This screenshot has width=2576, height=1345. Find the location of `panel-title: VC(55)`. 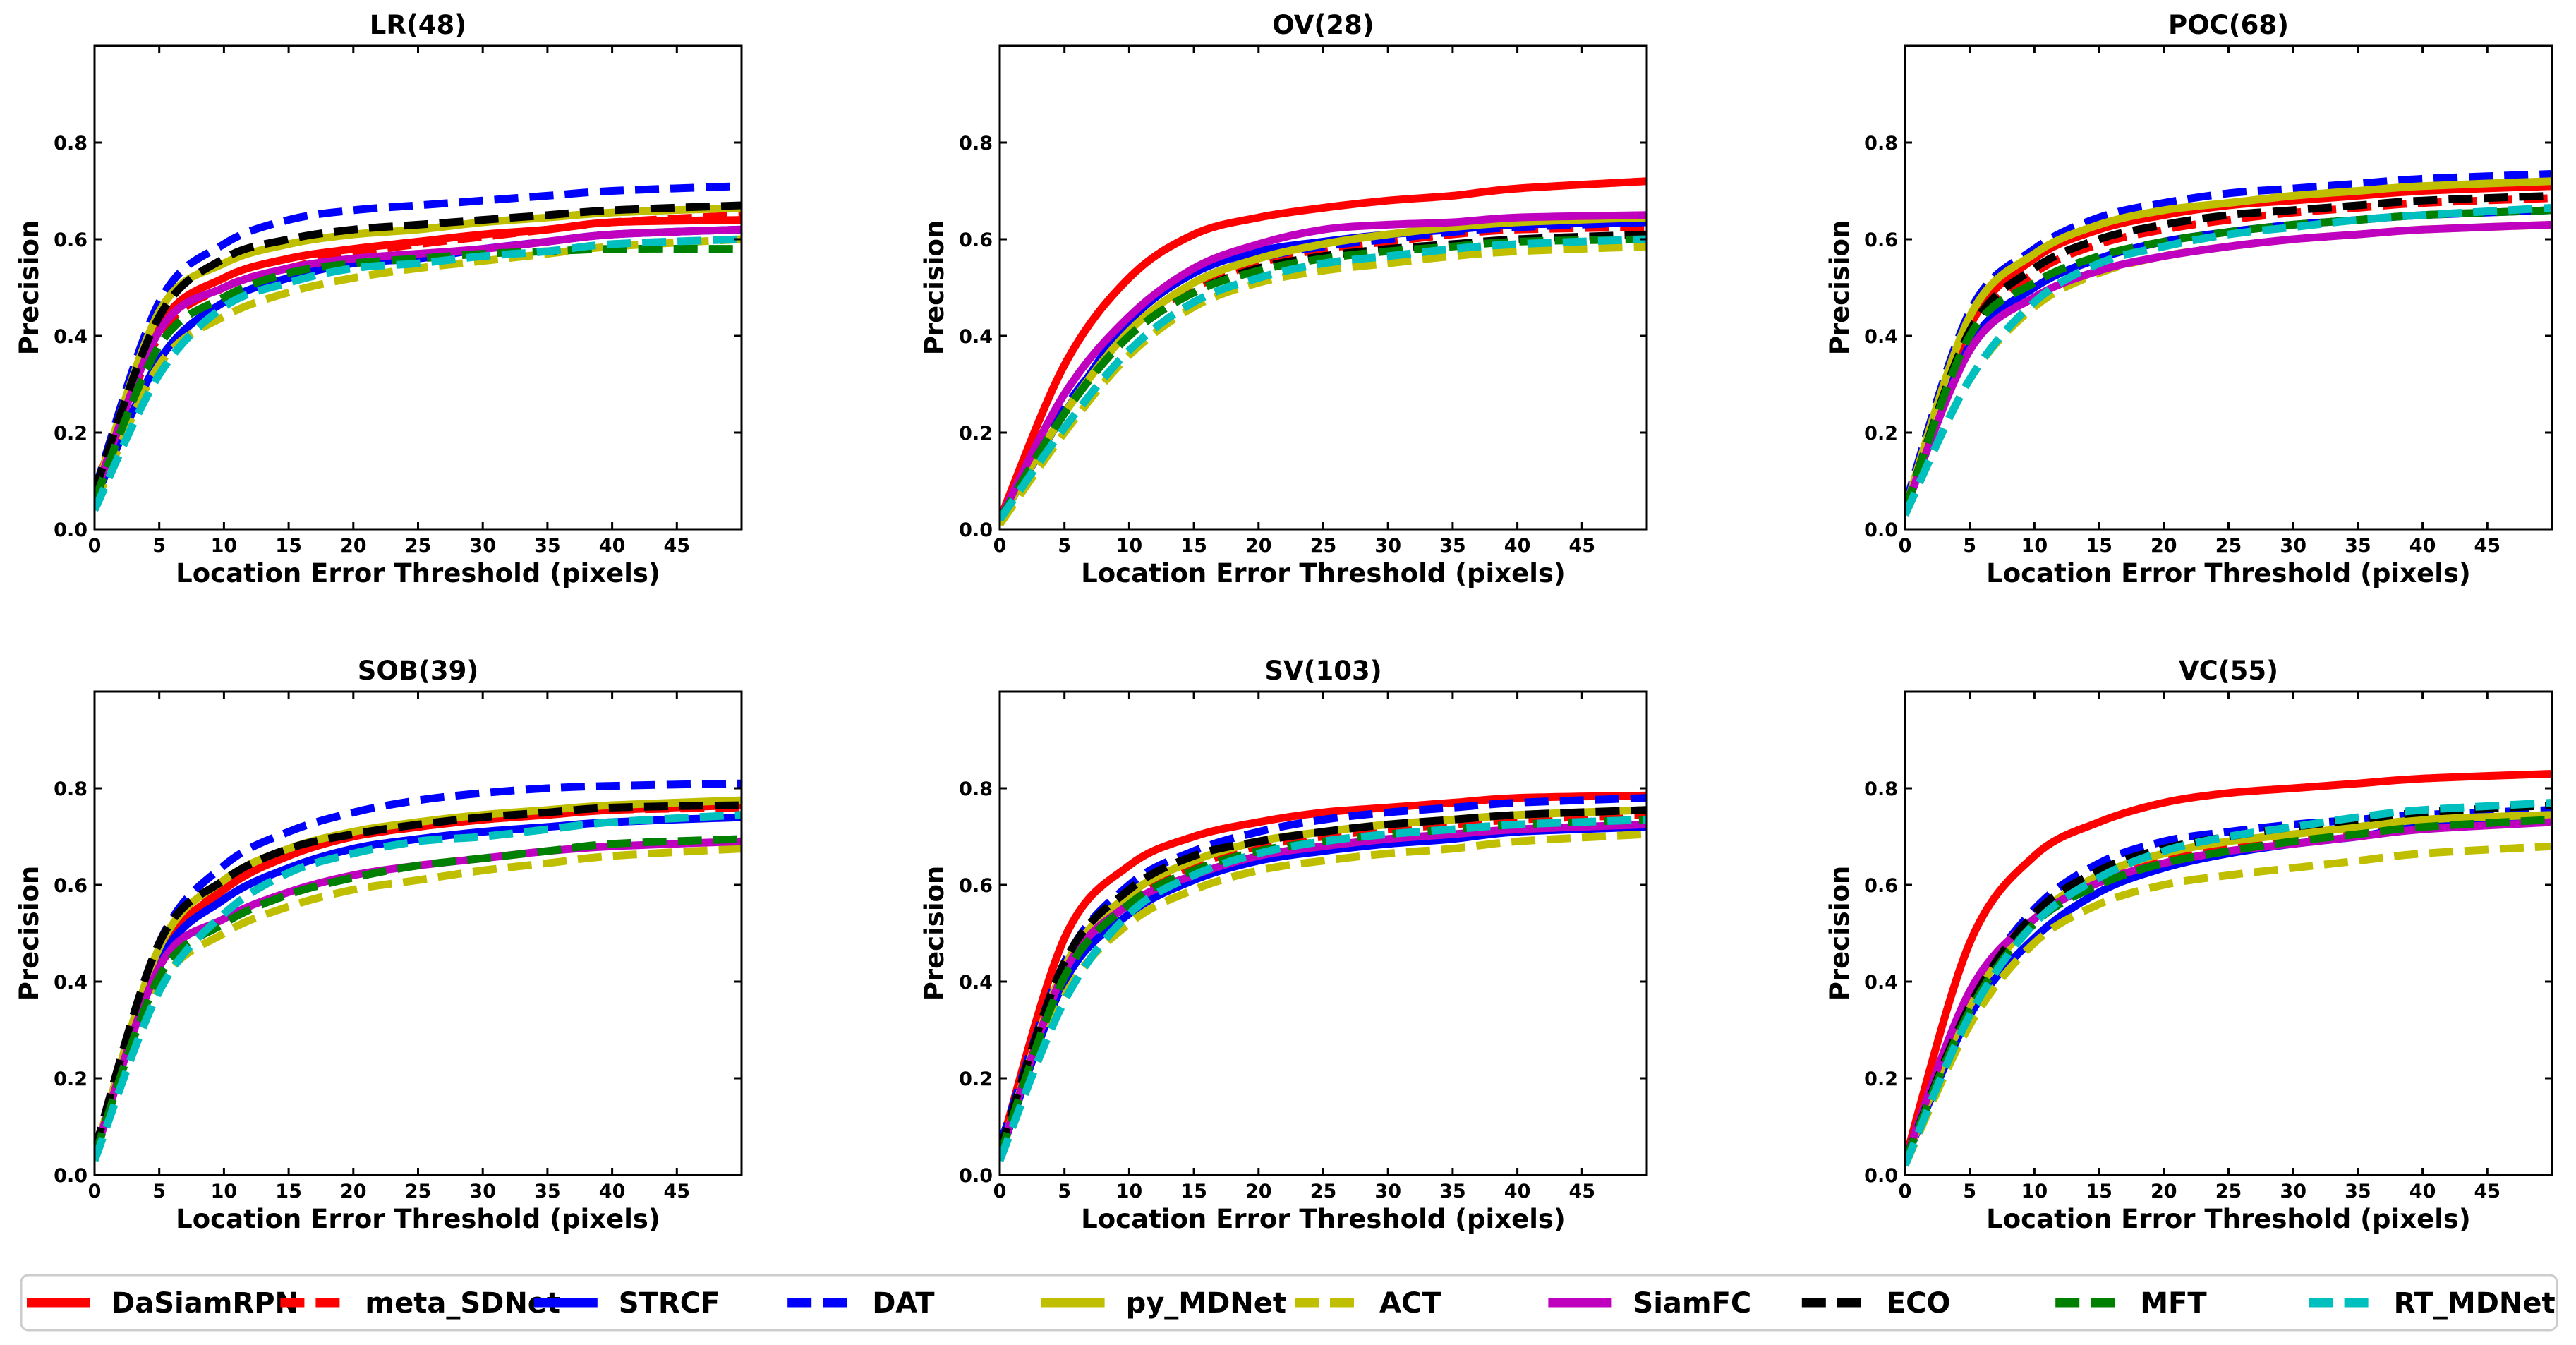

panel-title: VC(55) is located at coordinates (2228, 671).